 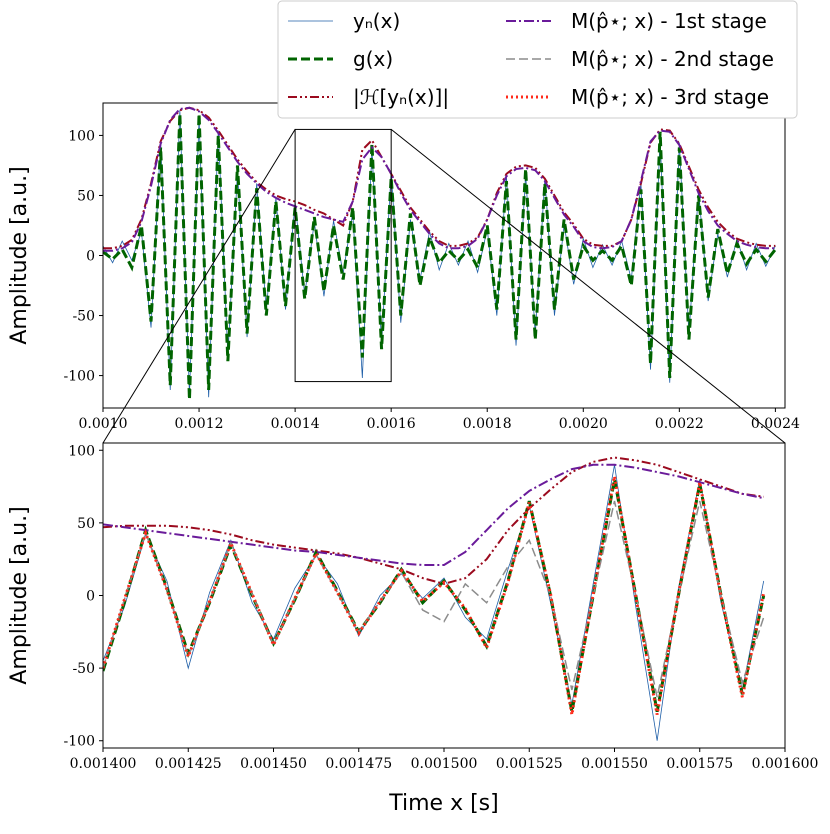 I want to click on legend-label: M(p̂⋆; x) - 1st stage, so click(x=669, y=21).